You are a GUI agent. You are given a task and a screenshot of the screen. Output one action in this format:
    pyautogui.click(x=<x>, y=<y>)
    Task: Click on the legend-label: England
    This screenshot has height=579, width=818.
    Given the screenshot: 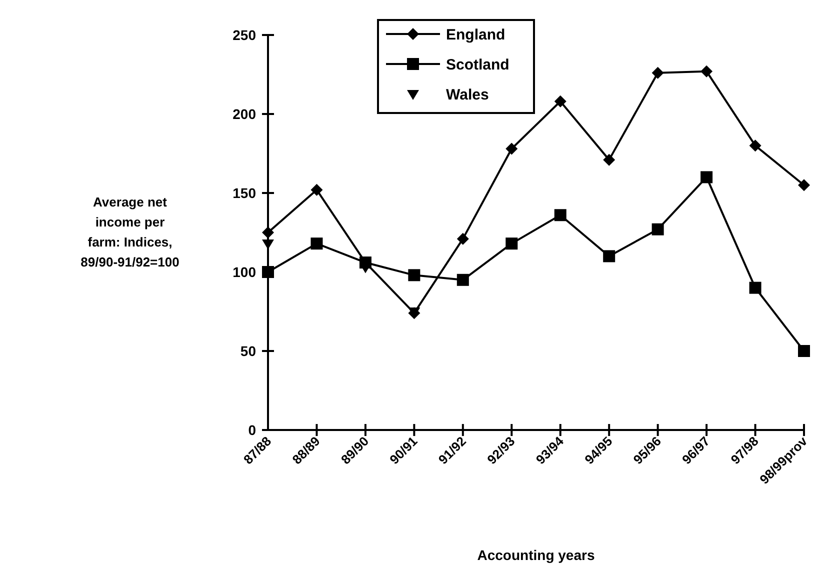 What is the action you would take?
    pyautogui.click(x=476, y=35)
    